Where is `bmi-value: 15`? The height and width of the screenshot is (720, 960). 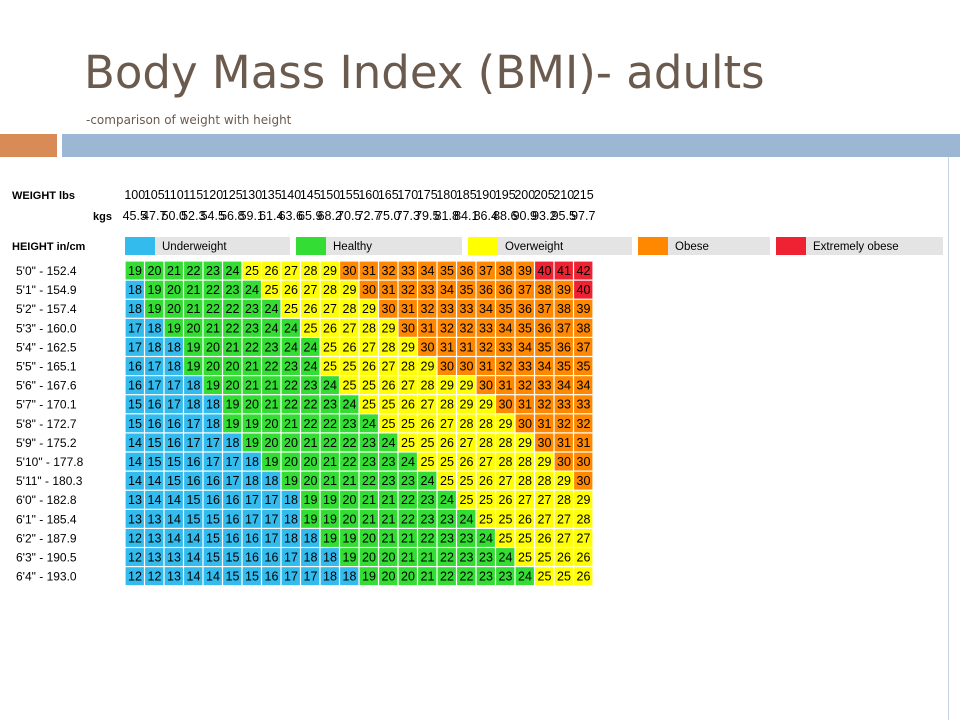 bmi-value: 15 is located at coordinates (213, 519).